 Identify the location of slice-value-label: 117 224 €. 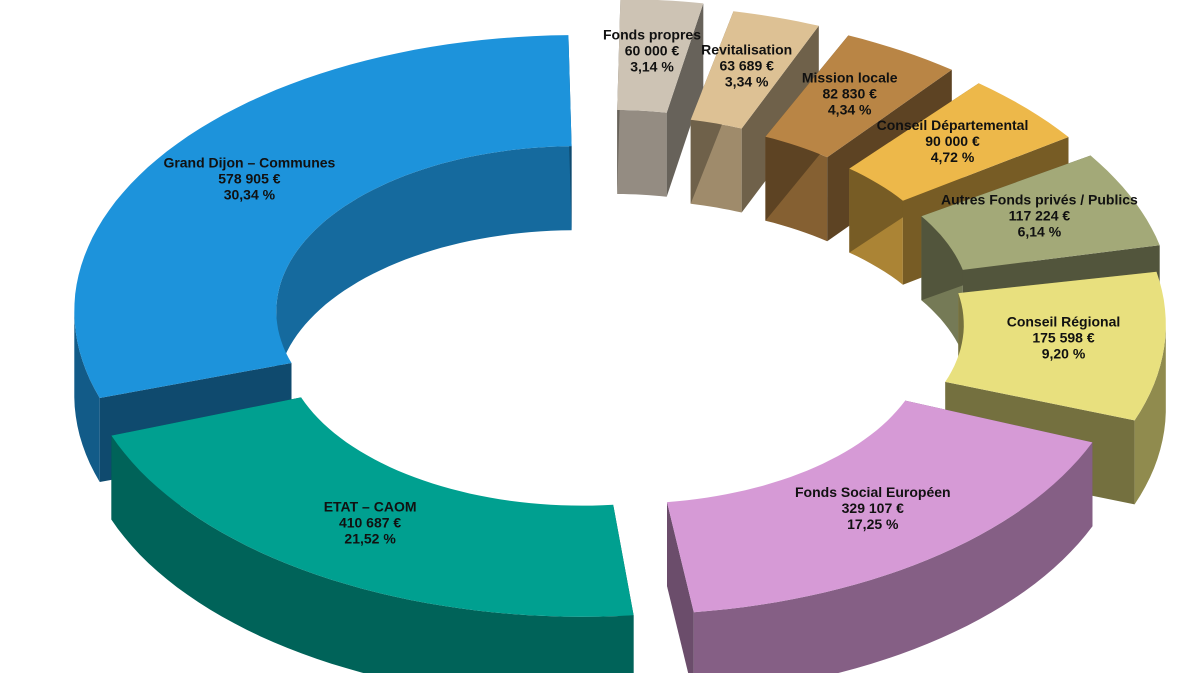
(1040, 215).